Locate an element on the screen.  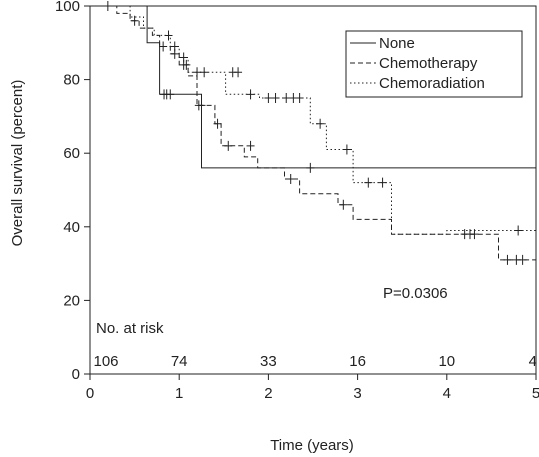
risk-count: 4 is located at coordinates (533, 361).